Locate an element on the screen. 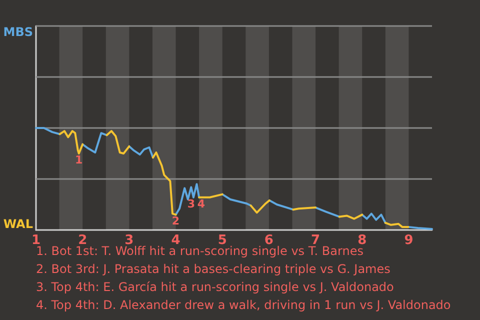  annotation: 3 is located at coordinates (191, 203).